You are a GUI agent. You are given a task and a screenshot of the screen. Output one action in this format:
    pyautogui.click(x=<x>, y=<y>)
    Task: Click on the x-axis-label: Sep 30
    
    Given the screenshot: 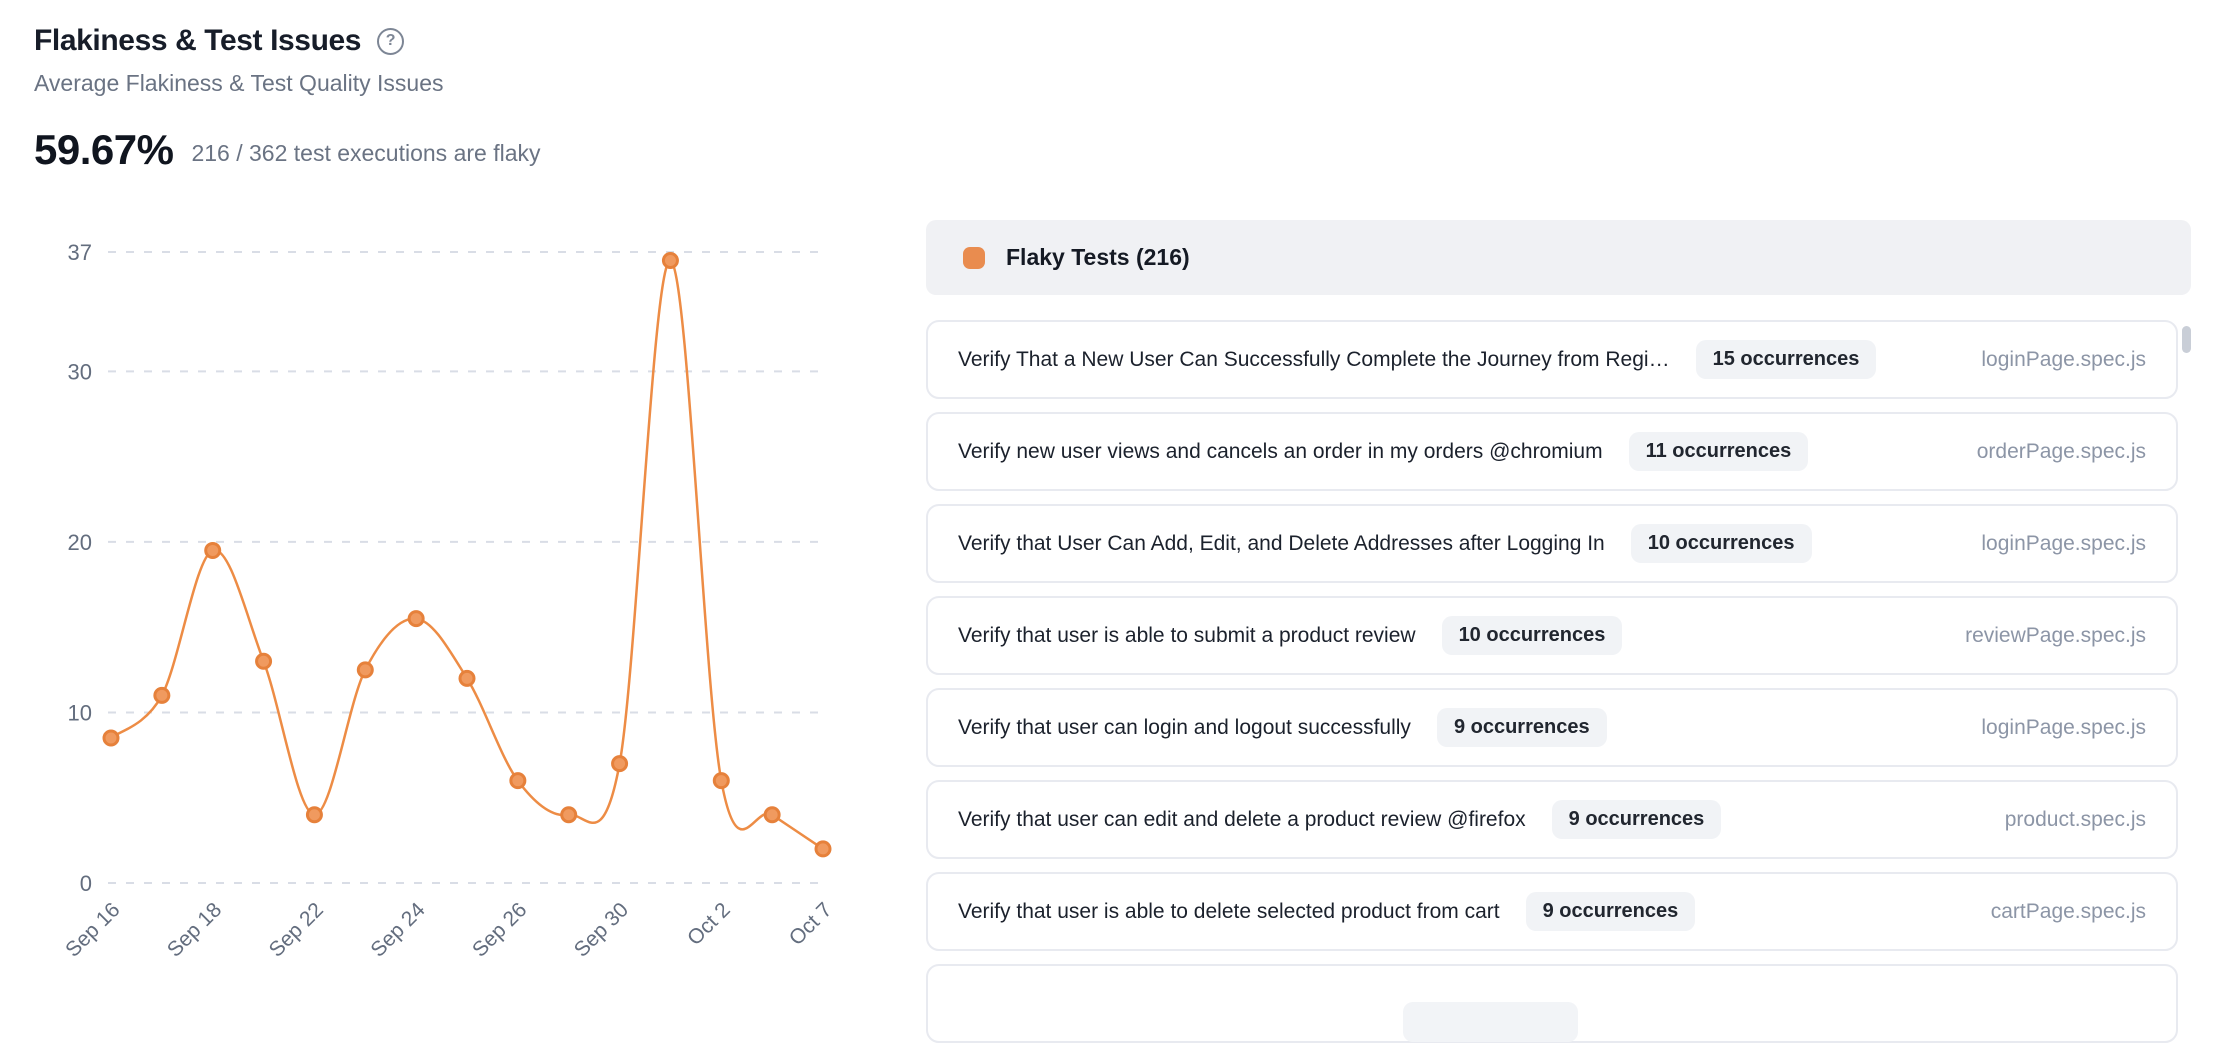 What is the action you would take?
    pyautogui.click(x=601, y=929)
    